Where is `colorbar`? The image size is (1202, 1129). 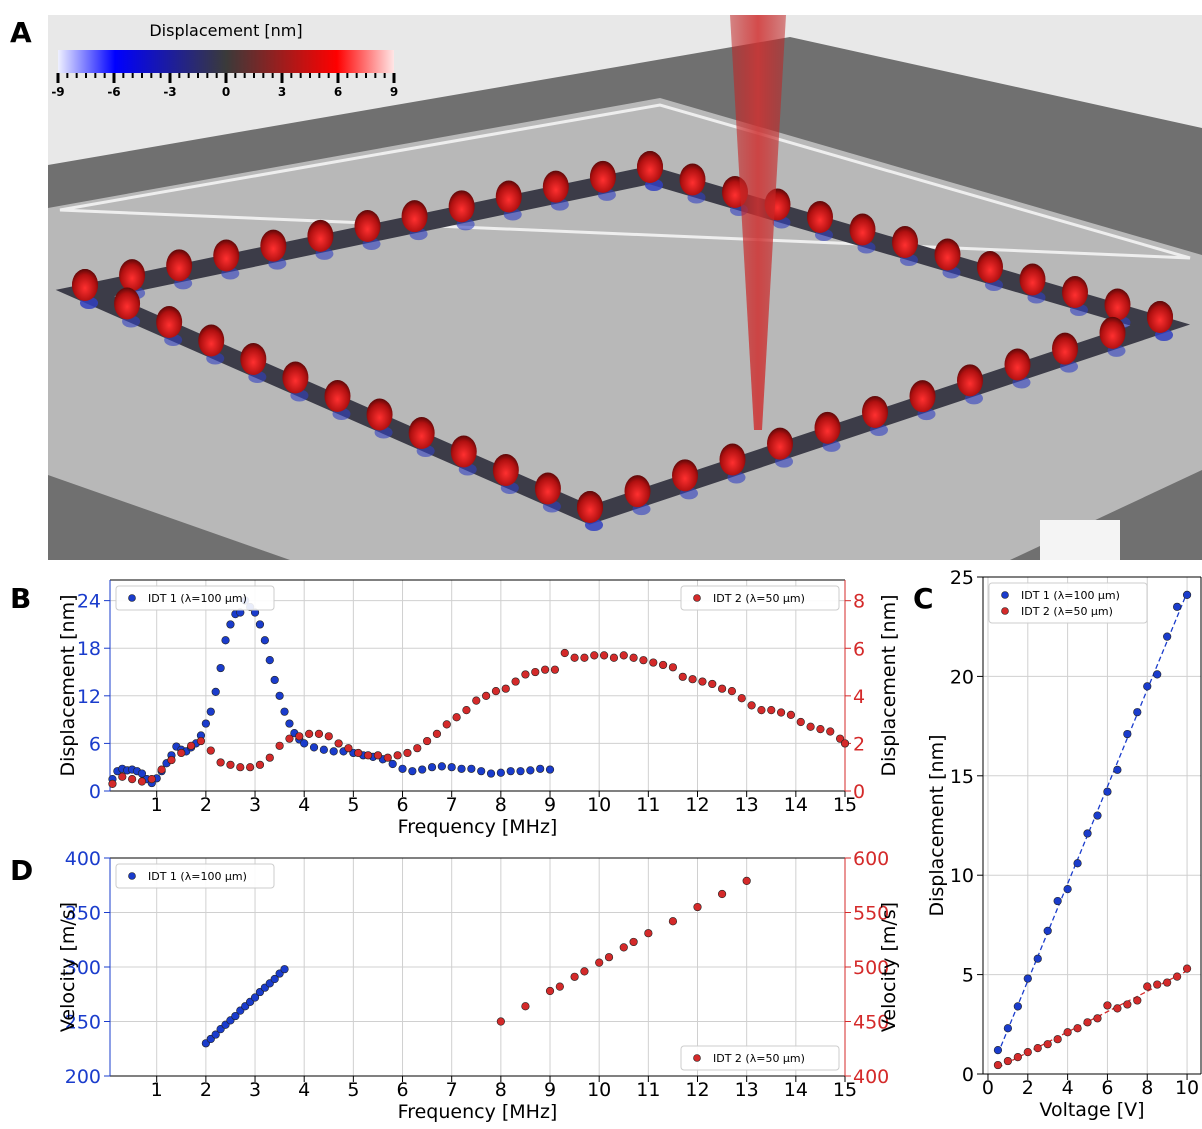 colorbar is located at coordinates (226, 61).